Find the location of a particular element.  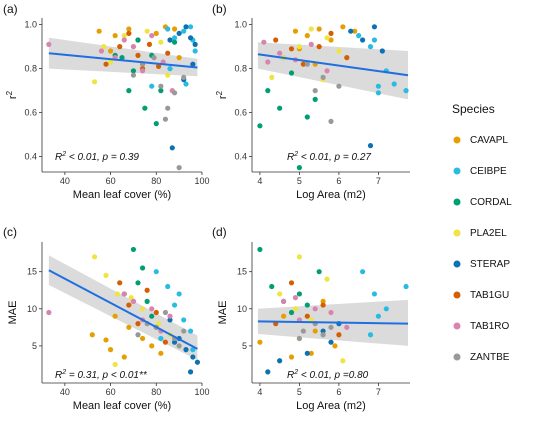

panel-label: (a) is located at coordinates (10, 9).